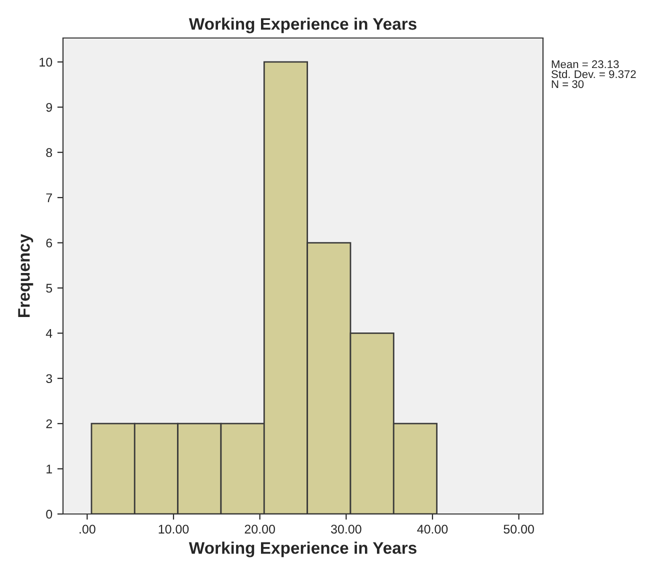  What do you see at coordinates (49, 423) in the screenshot?
I see `y-tick-label: 2` at bounding box center [49, 423].